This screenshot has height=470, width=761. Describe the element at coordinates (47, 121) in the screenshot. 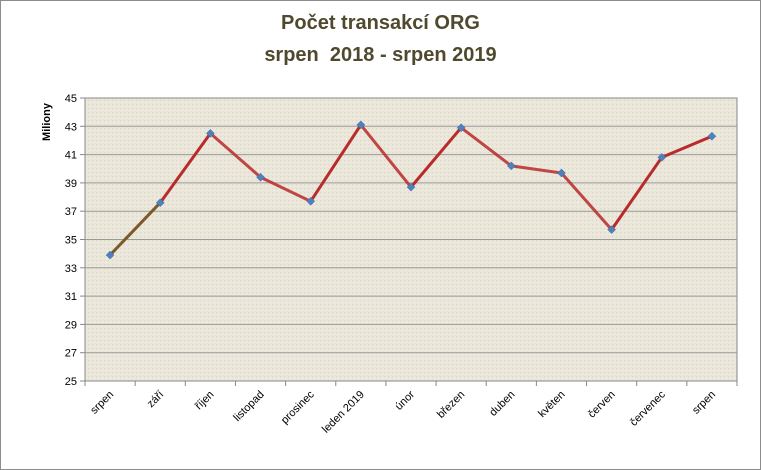

I see `y-axis-label: Miliony` at that location.